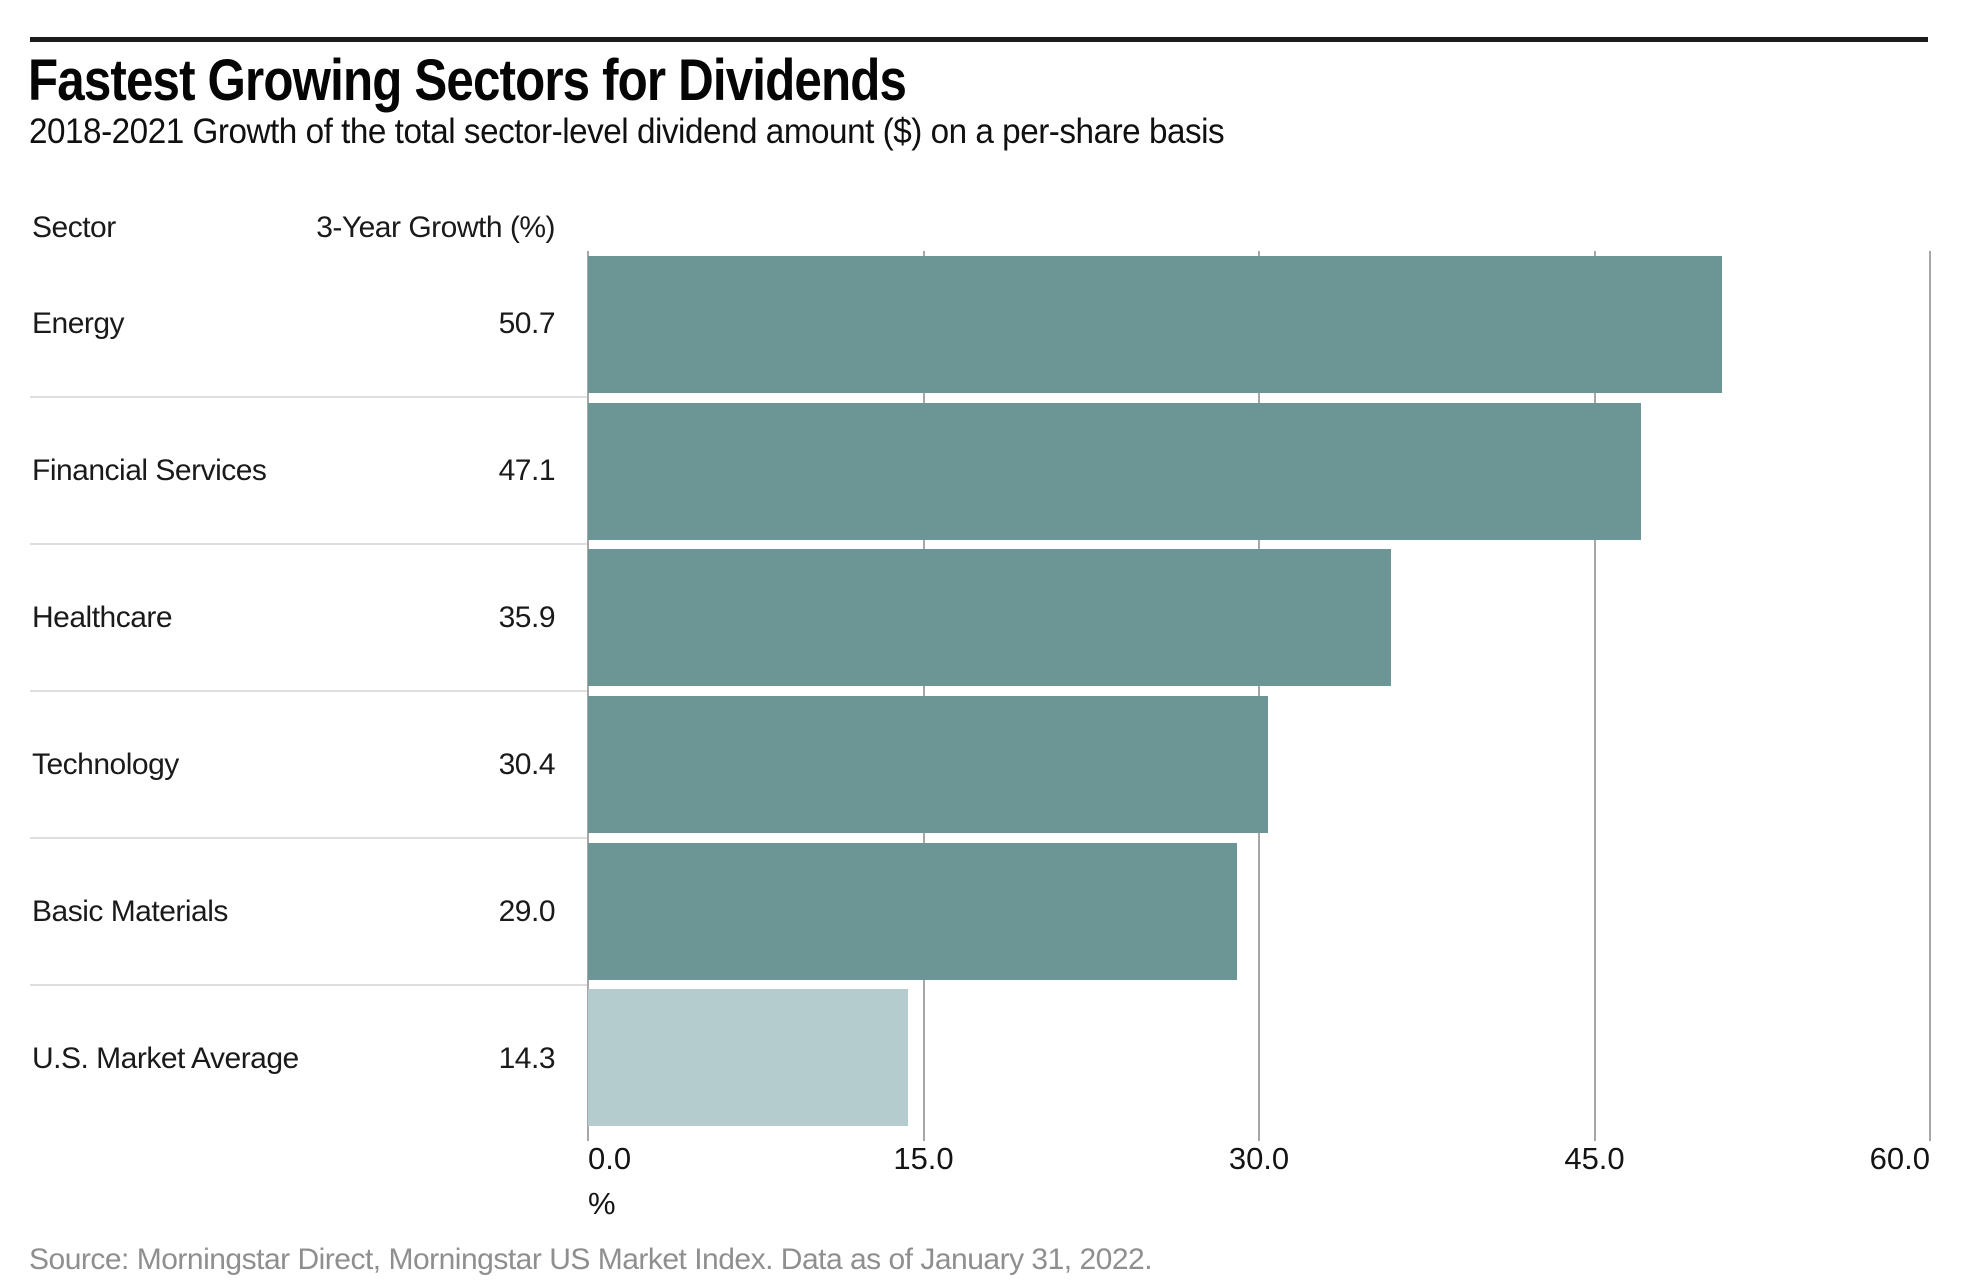  I want to click on x-axis: 0.0 15.0 30.0 45.0 60.0, so click(1259, 1161).